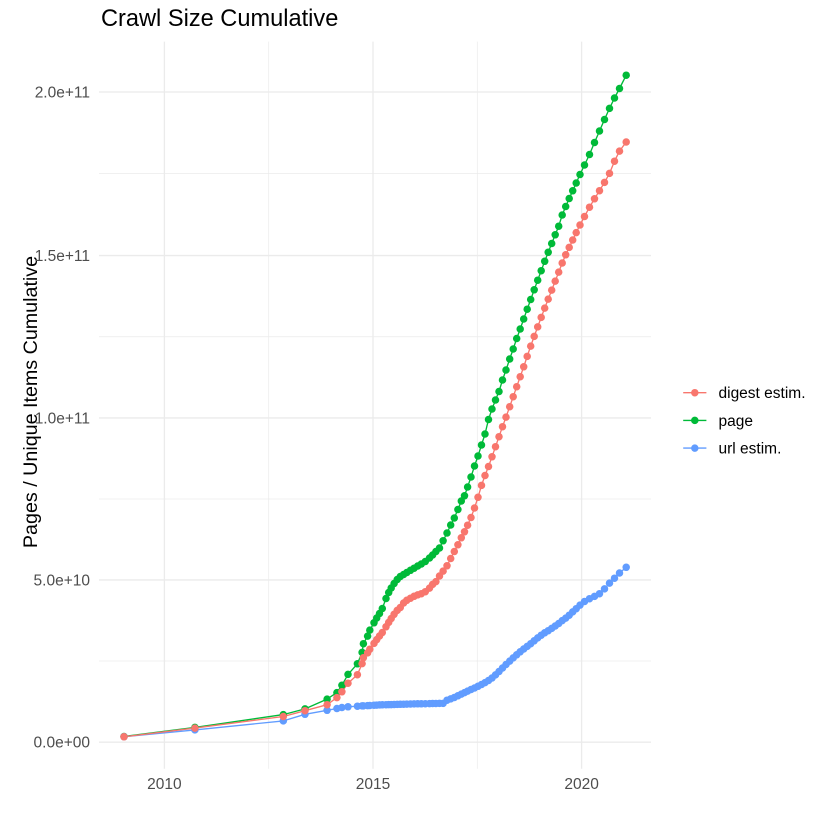 The width and height of the screenshot is (826, 832). I want to click on svg-text:Pages / Unique Items Cumulativ: Pages / Unique Items Cumulative, so click(31, 402).